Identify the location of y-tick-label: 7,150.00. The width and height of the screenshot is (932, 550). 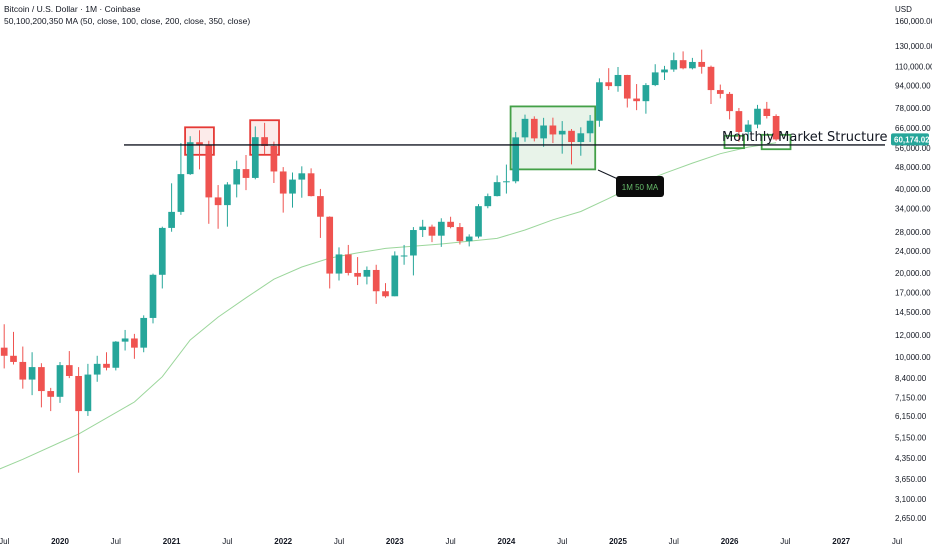
(911, 398).